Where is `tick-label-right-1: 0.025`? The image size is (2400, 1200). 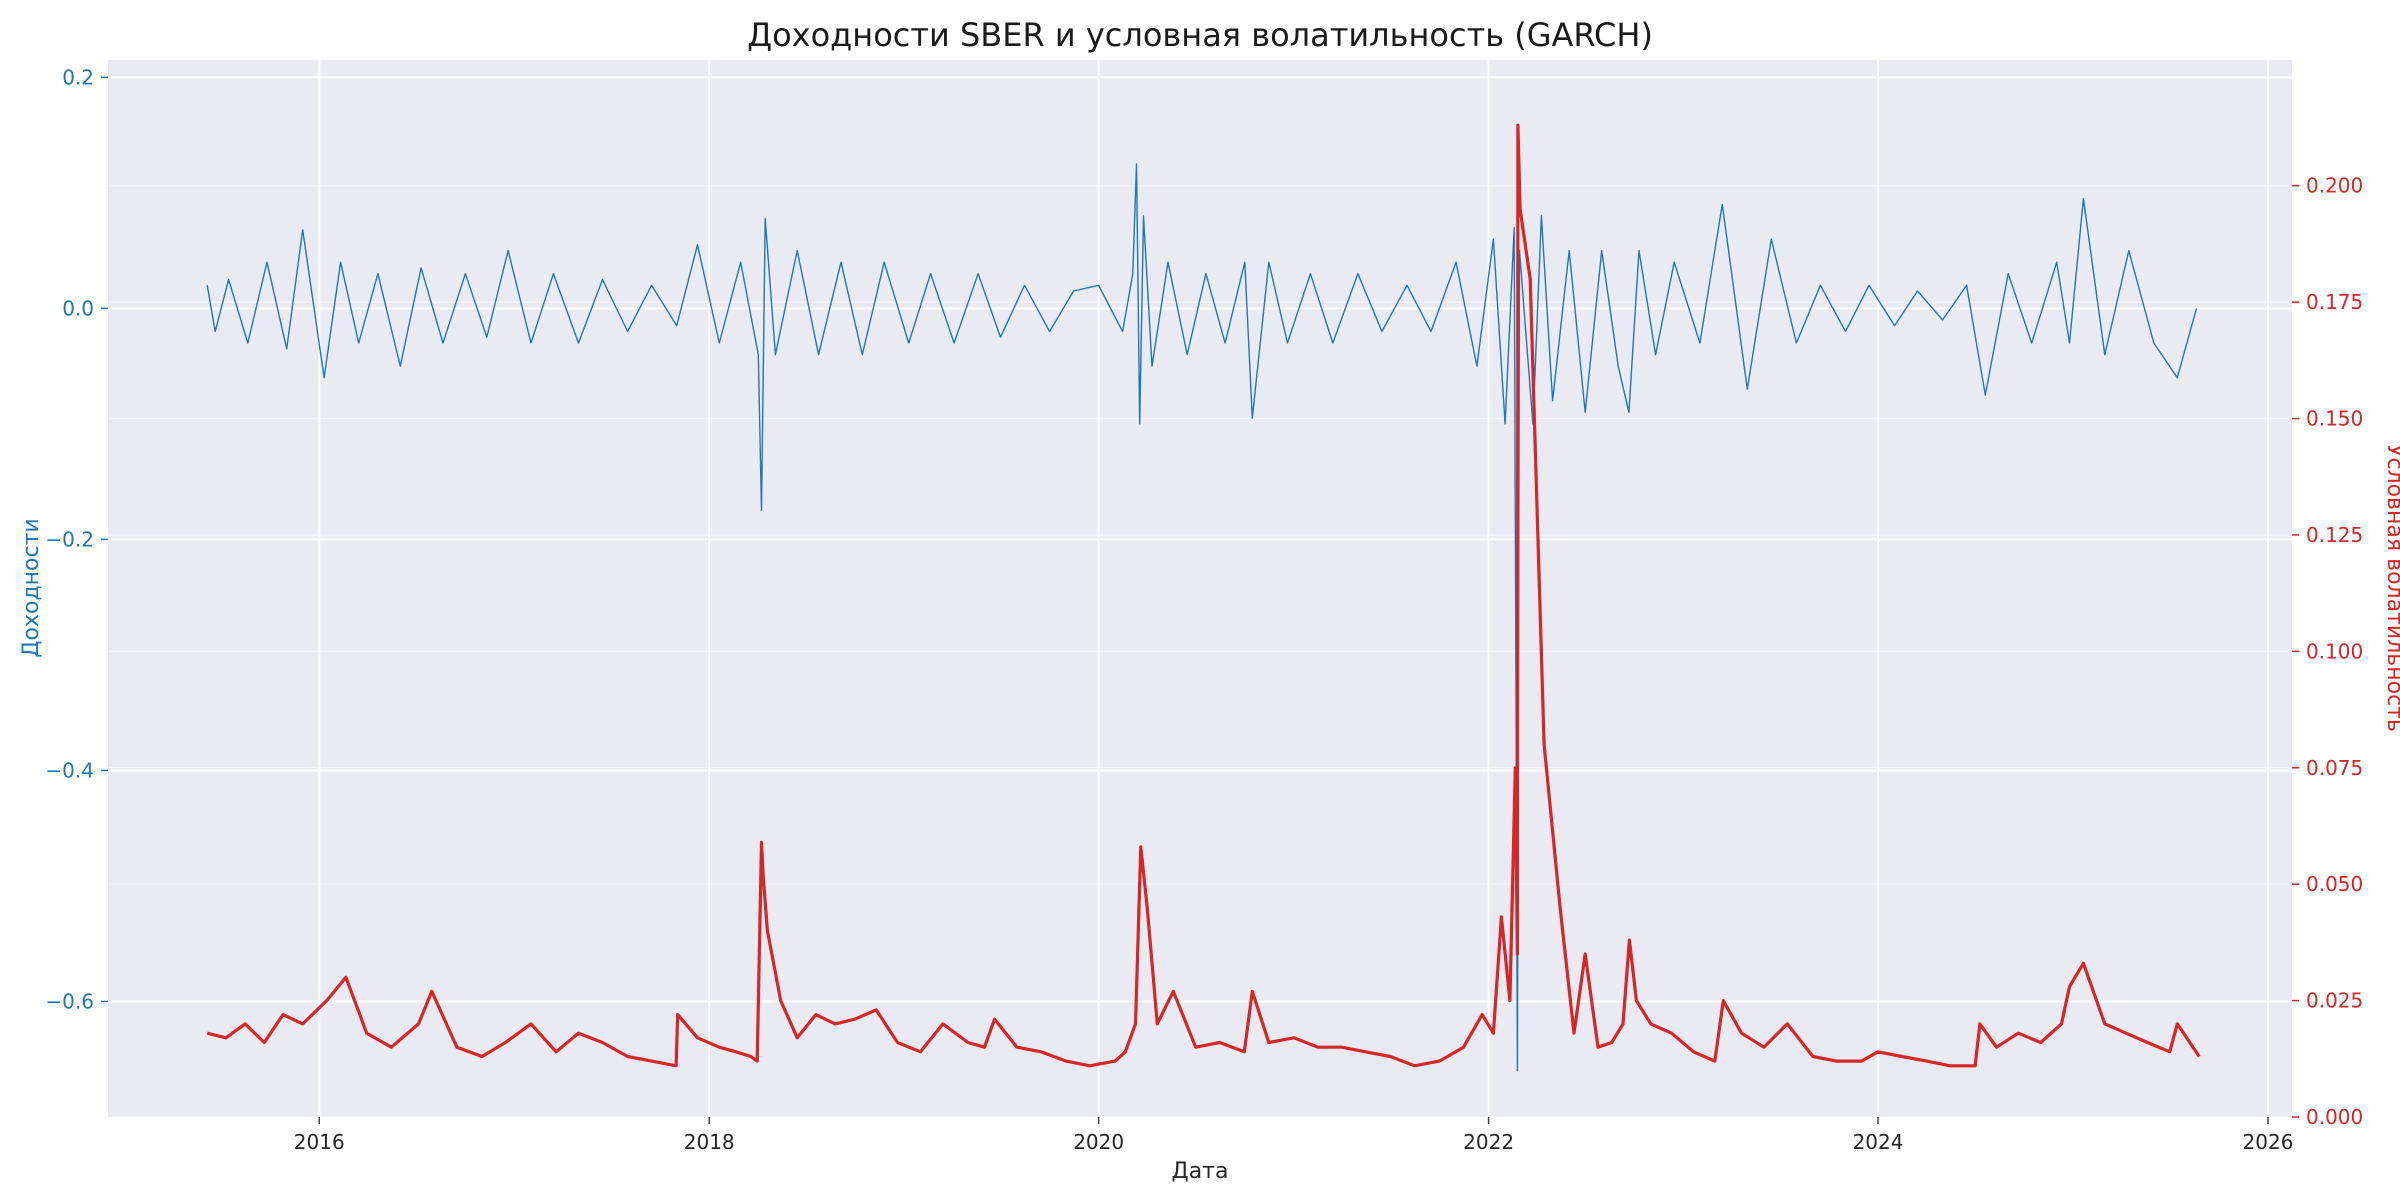 tick-label-right-1: 0.025 is located at coordinates (2334, 1001).